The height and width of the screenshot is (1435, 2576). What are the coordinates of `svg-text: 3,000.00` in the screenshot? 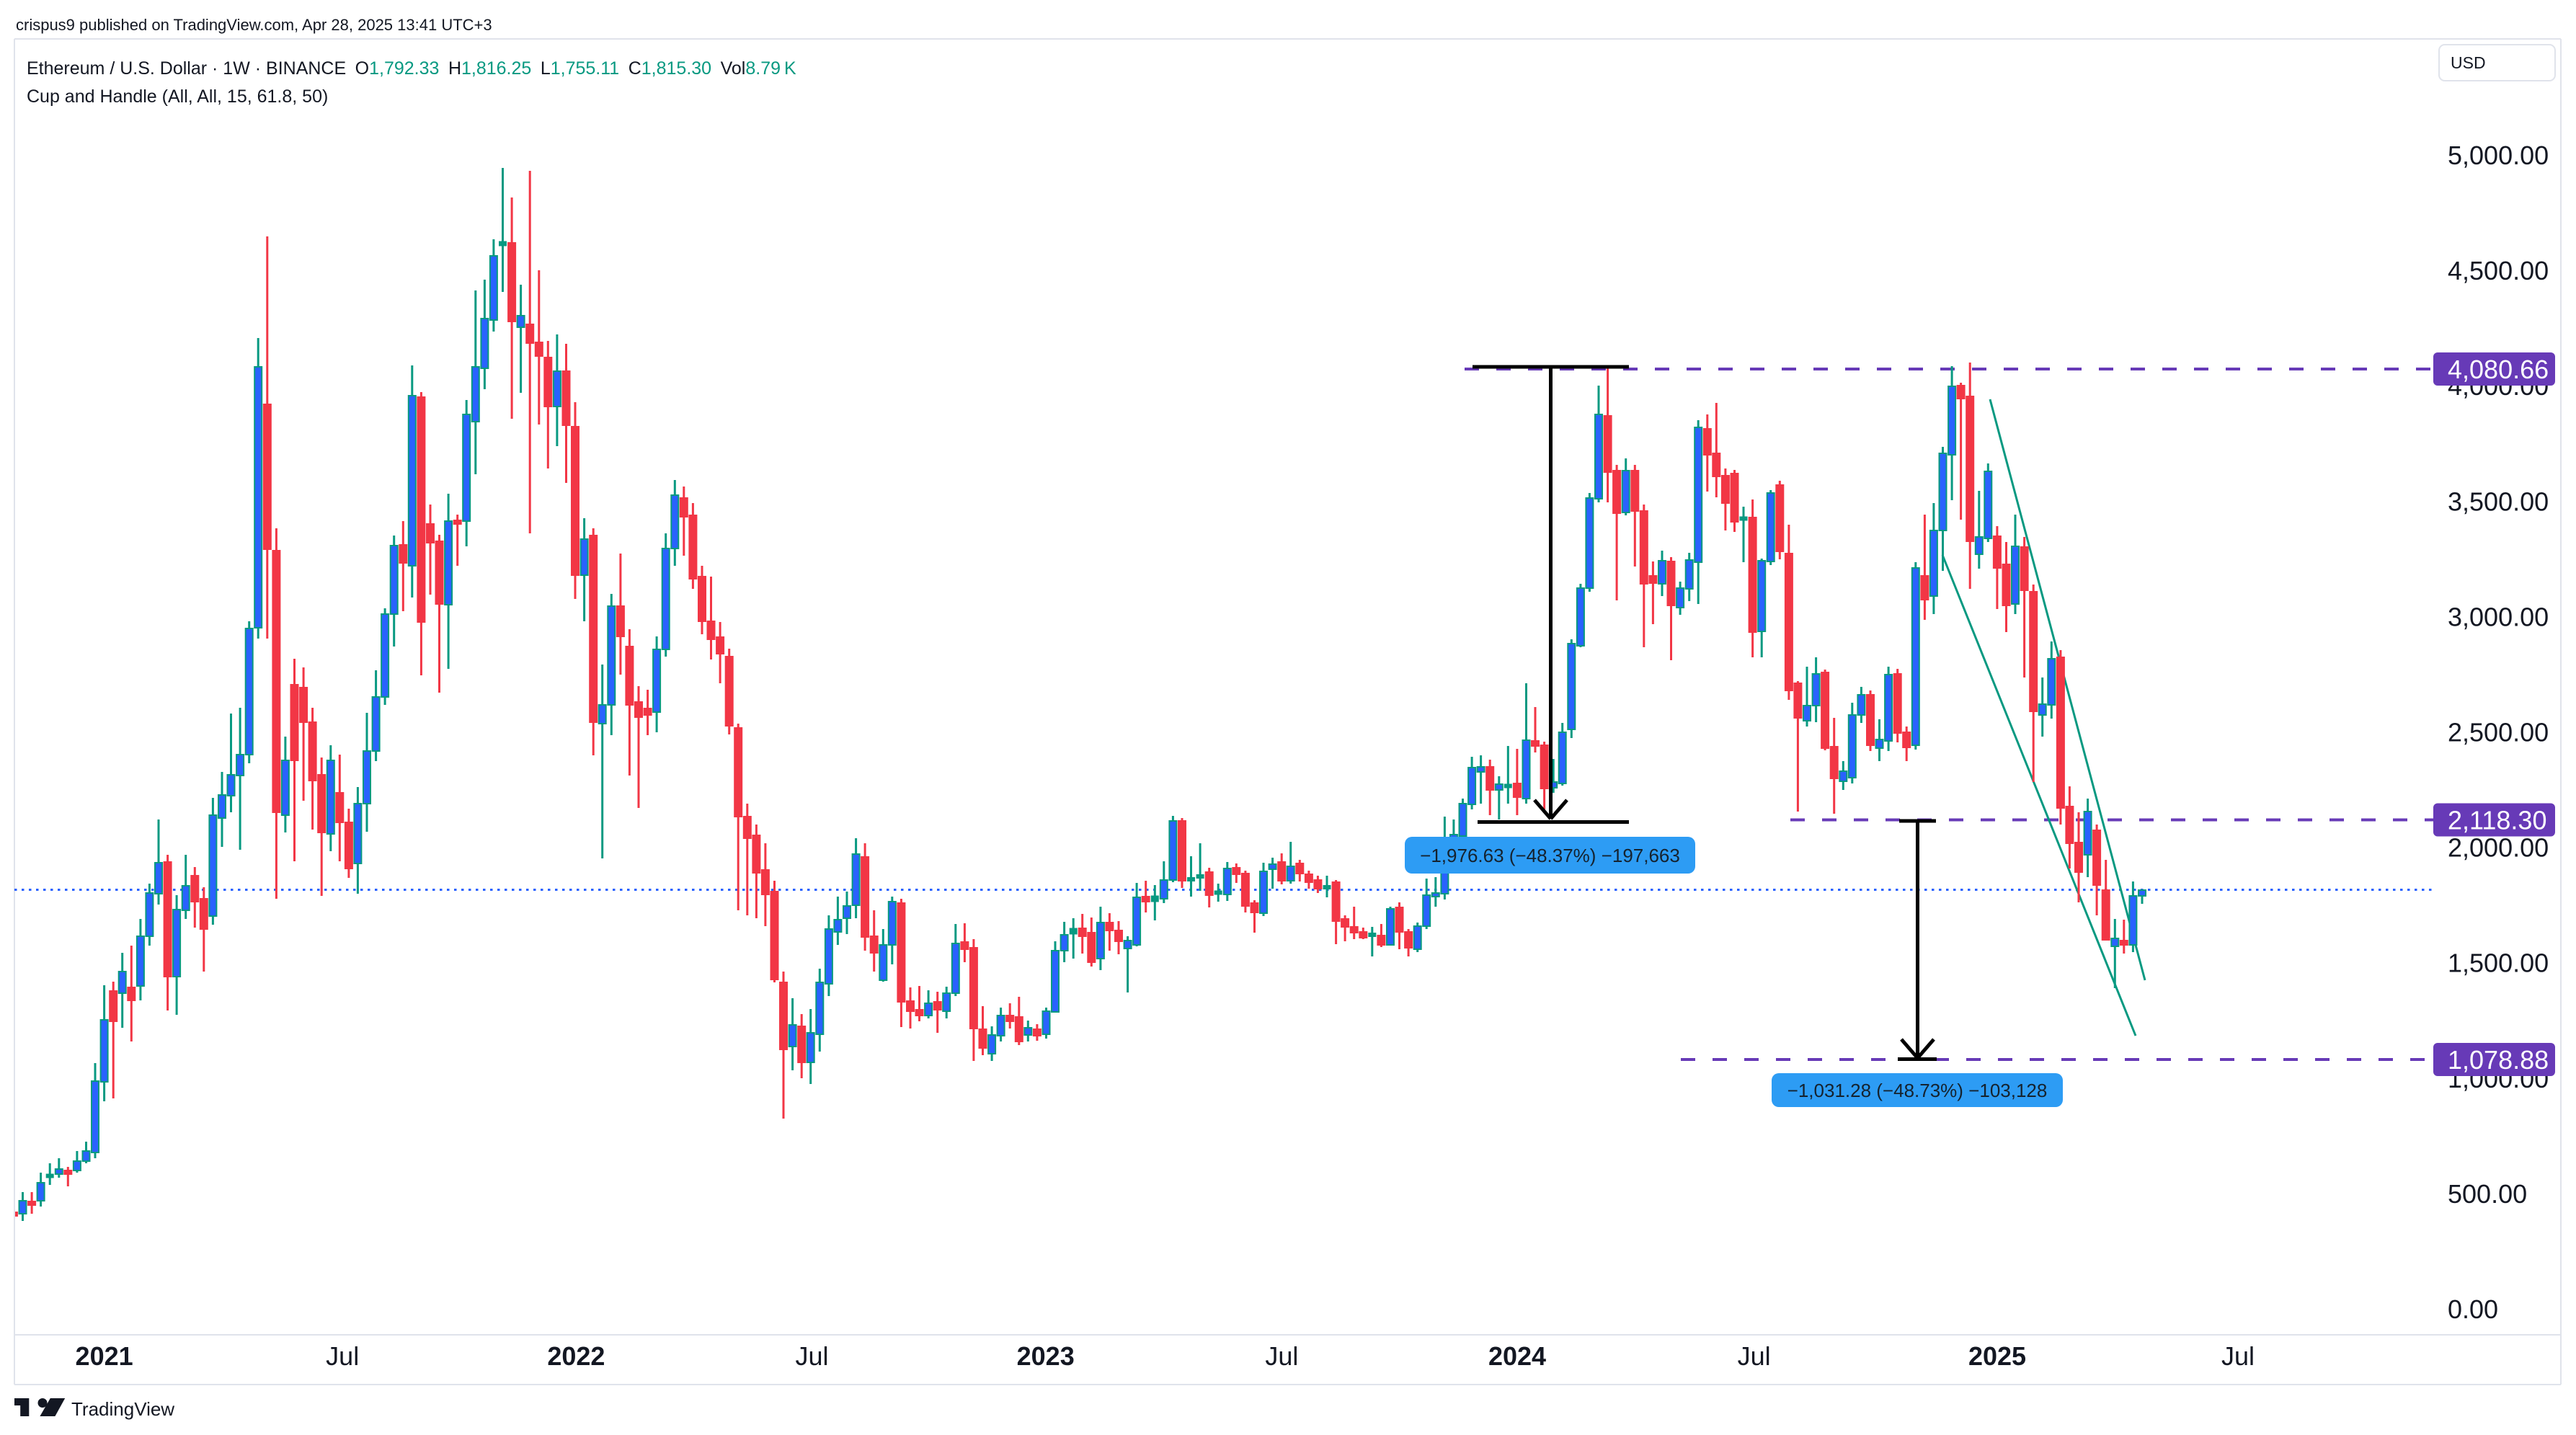 It's located at (2498, 616).